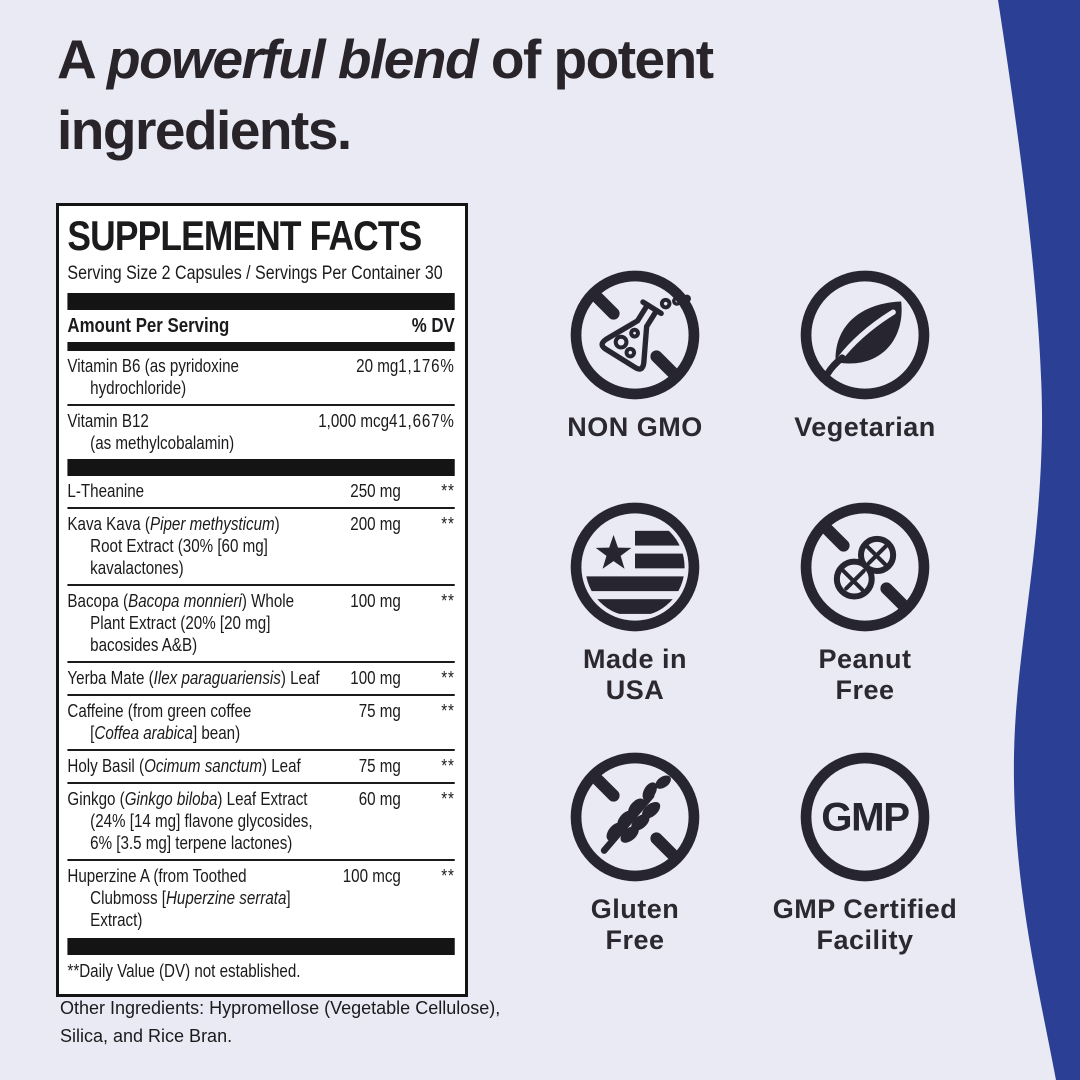  I want to click on badge-made-in-usa: Made in USA, so click(635, 625).